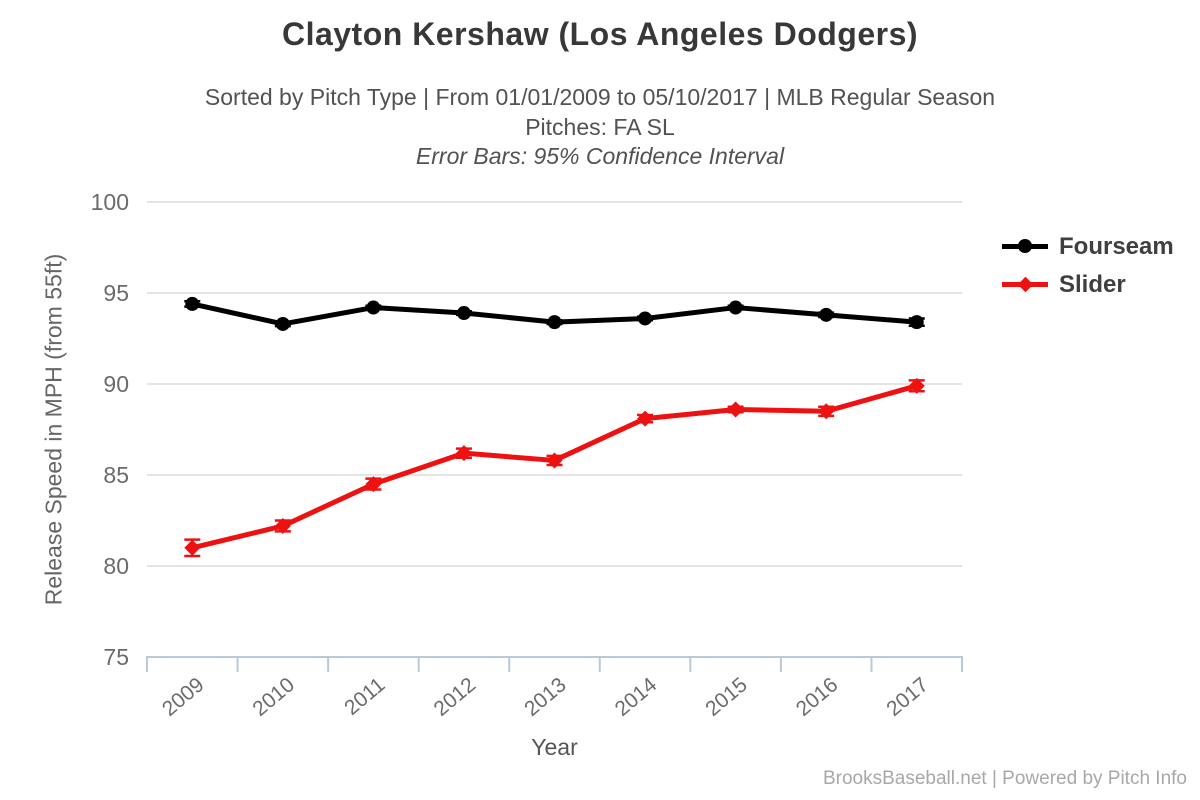 The height and width of the screenshot is (800, 1200). I want to click on chart-legend: Fourseam Slider, so click(1088, 265).